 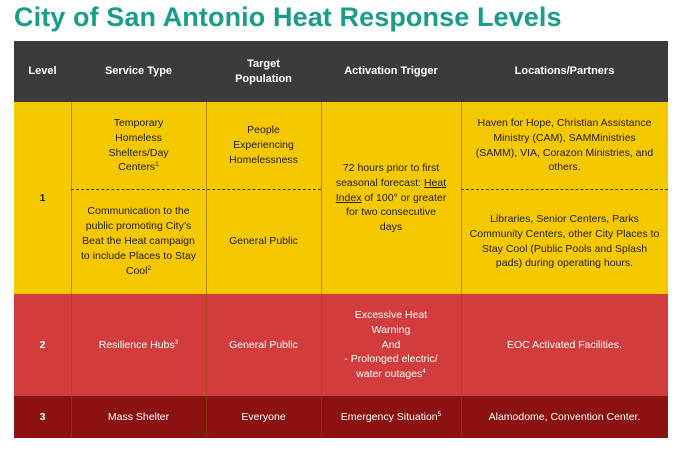 I want to click on footnote-1: 1, so click(x=157, y=165).